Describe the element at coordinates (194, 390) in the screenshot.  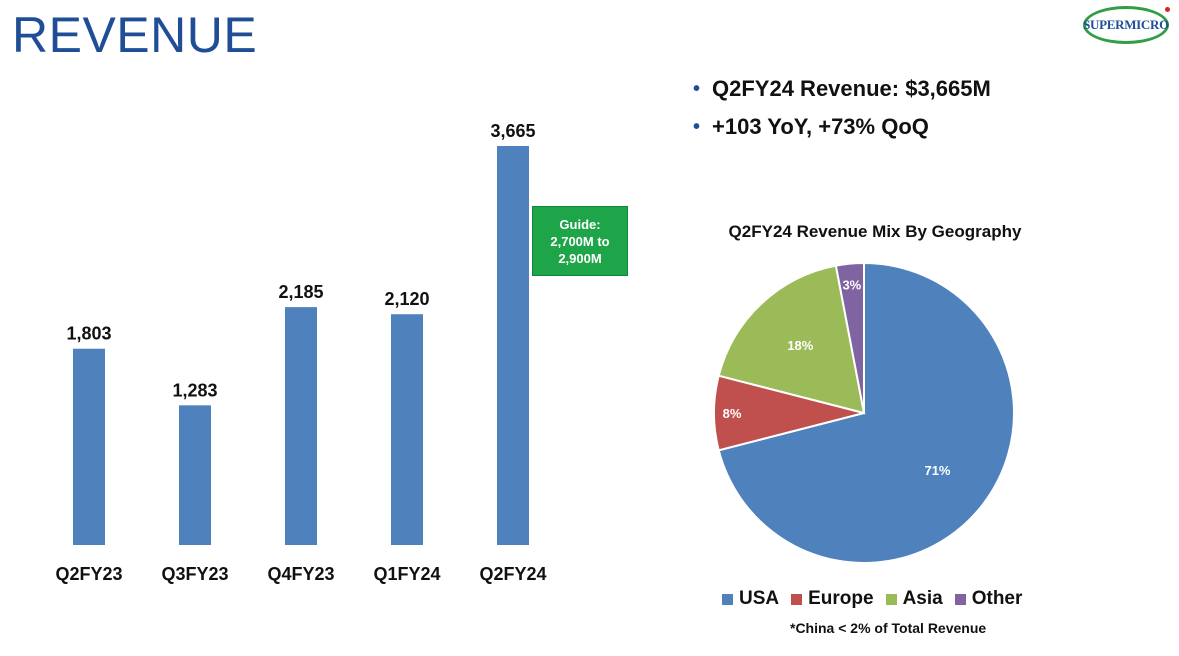
I see `bar-value-label: 1,283` at that location.